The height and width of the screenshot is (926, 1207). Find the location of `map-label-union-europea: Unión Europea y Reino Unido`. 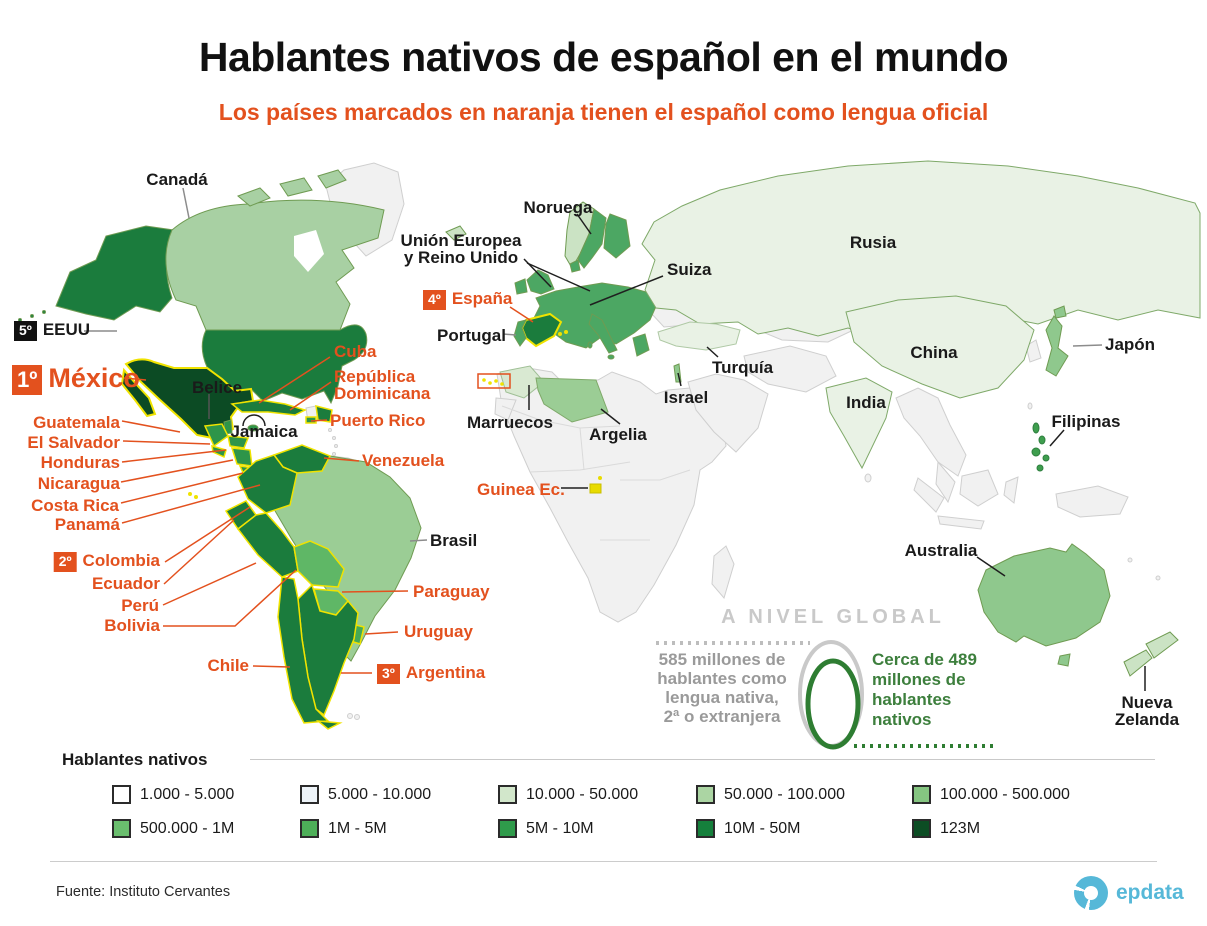

map-label-union-europea: Unión Europea y Reino Unido is located at coordinates (461, 249).